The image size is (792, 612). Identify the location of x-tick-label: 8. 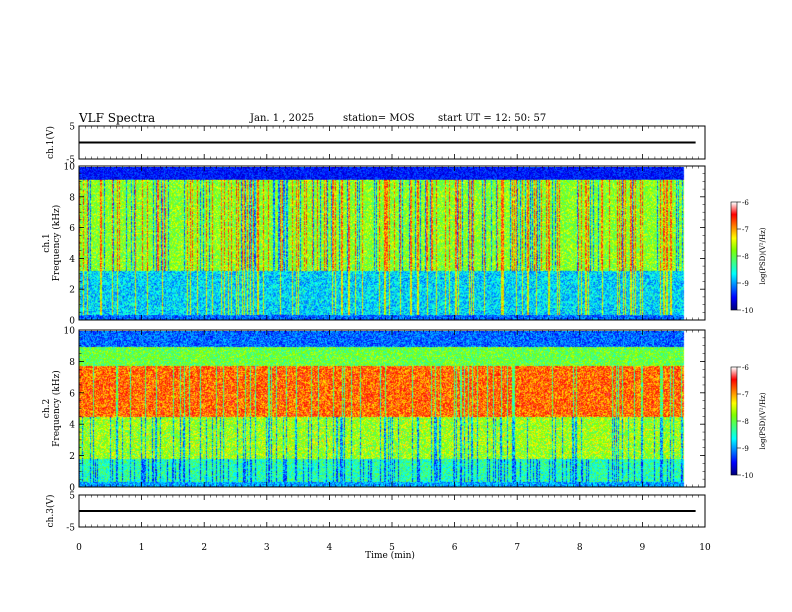
(580, 548).